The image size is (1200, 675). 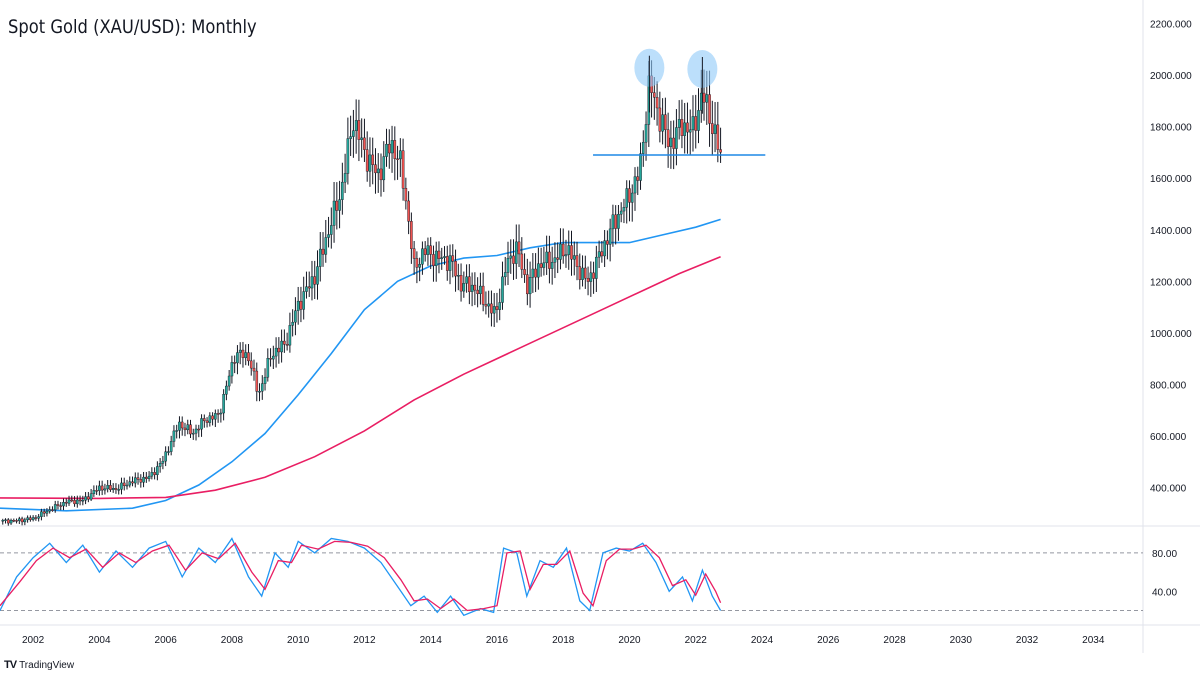 What do you see at coordinates (497, 640) in the screenshot?
I see `time-tick-label: 2016` at bounding box center [497, 640].